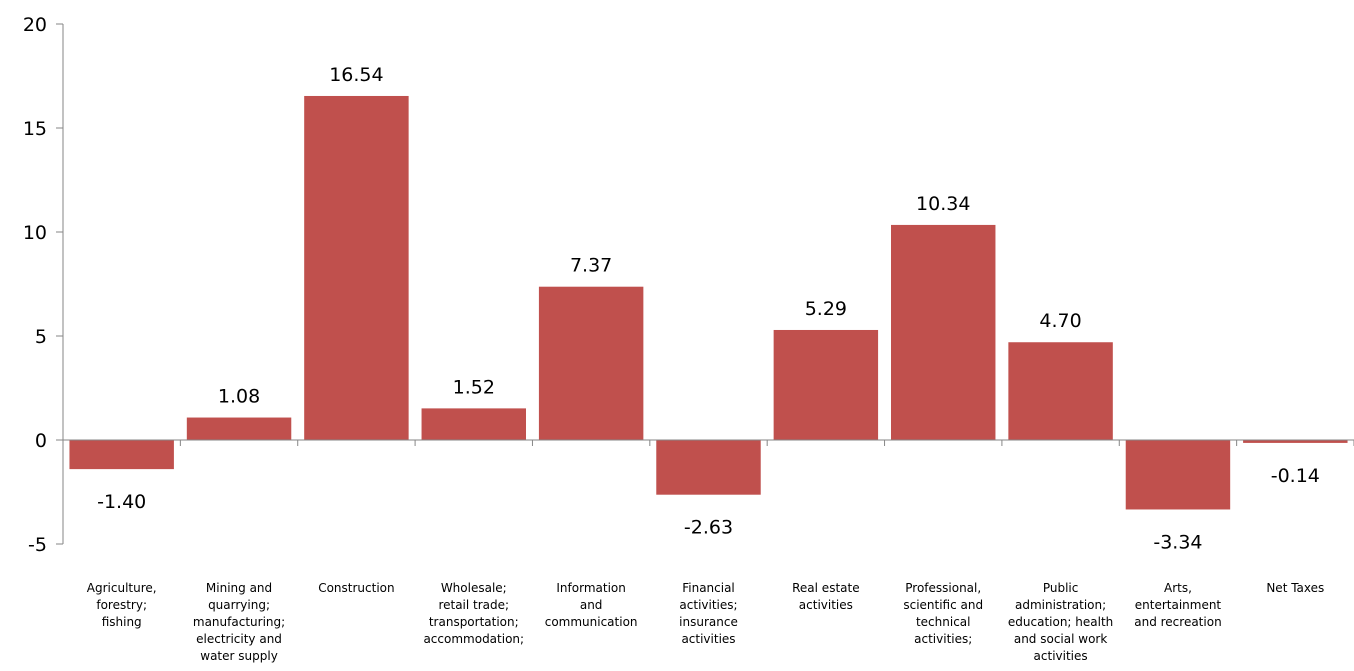  I want to click on category-label-line: administration;, so click(1060, 605).